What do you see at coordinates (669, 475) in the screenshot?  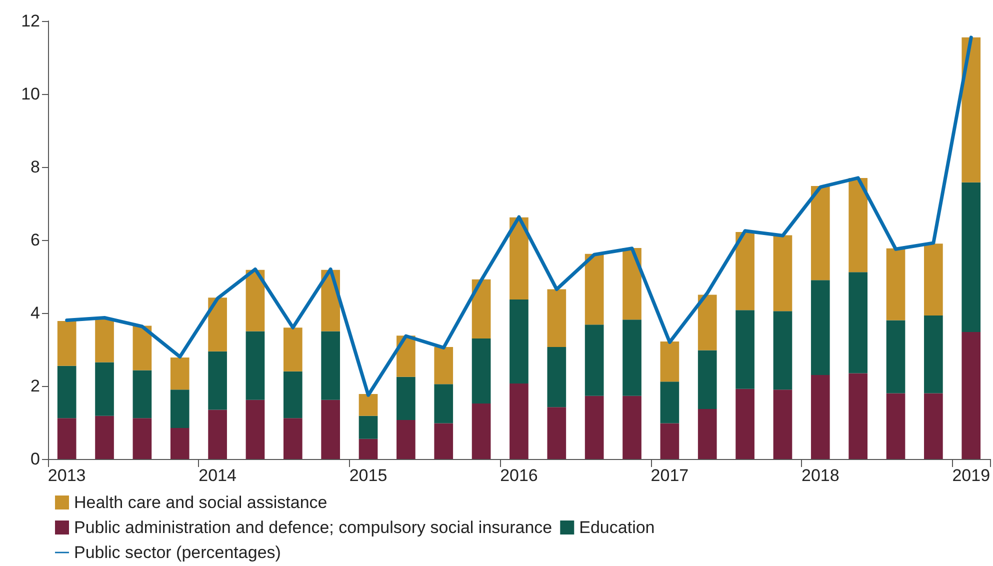 I see `x-tick-label: 2017` at bounding box center [669, 475].